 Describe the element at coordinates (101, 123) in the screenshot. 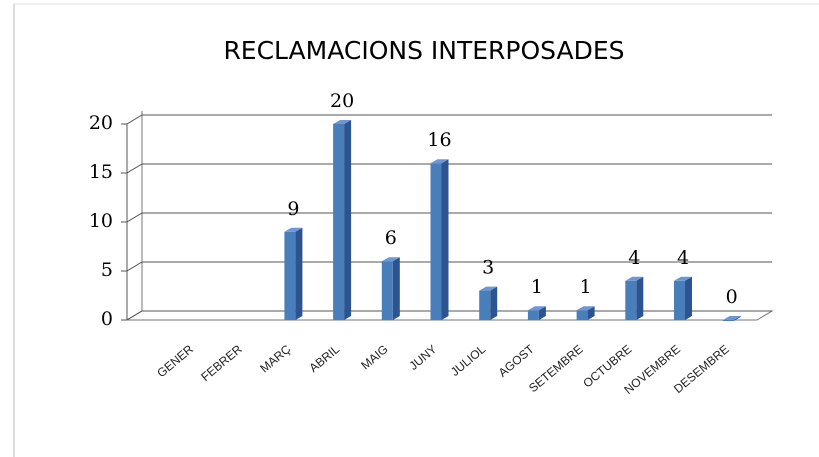

I see `y-tick-label: 20` at that location.